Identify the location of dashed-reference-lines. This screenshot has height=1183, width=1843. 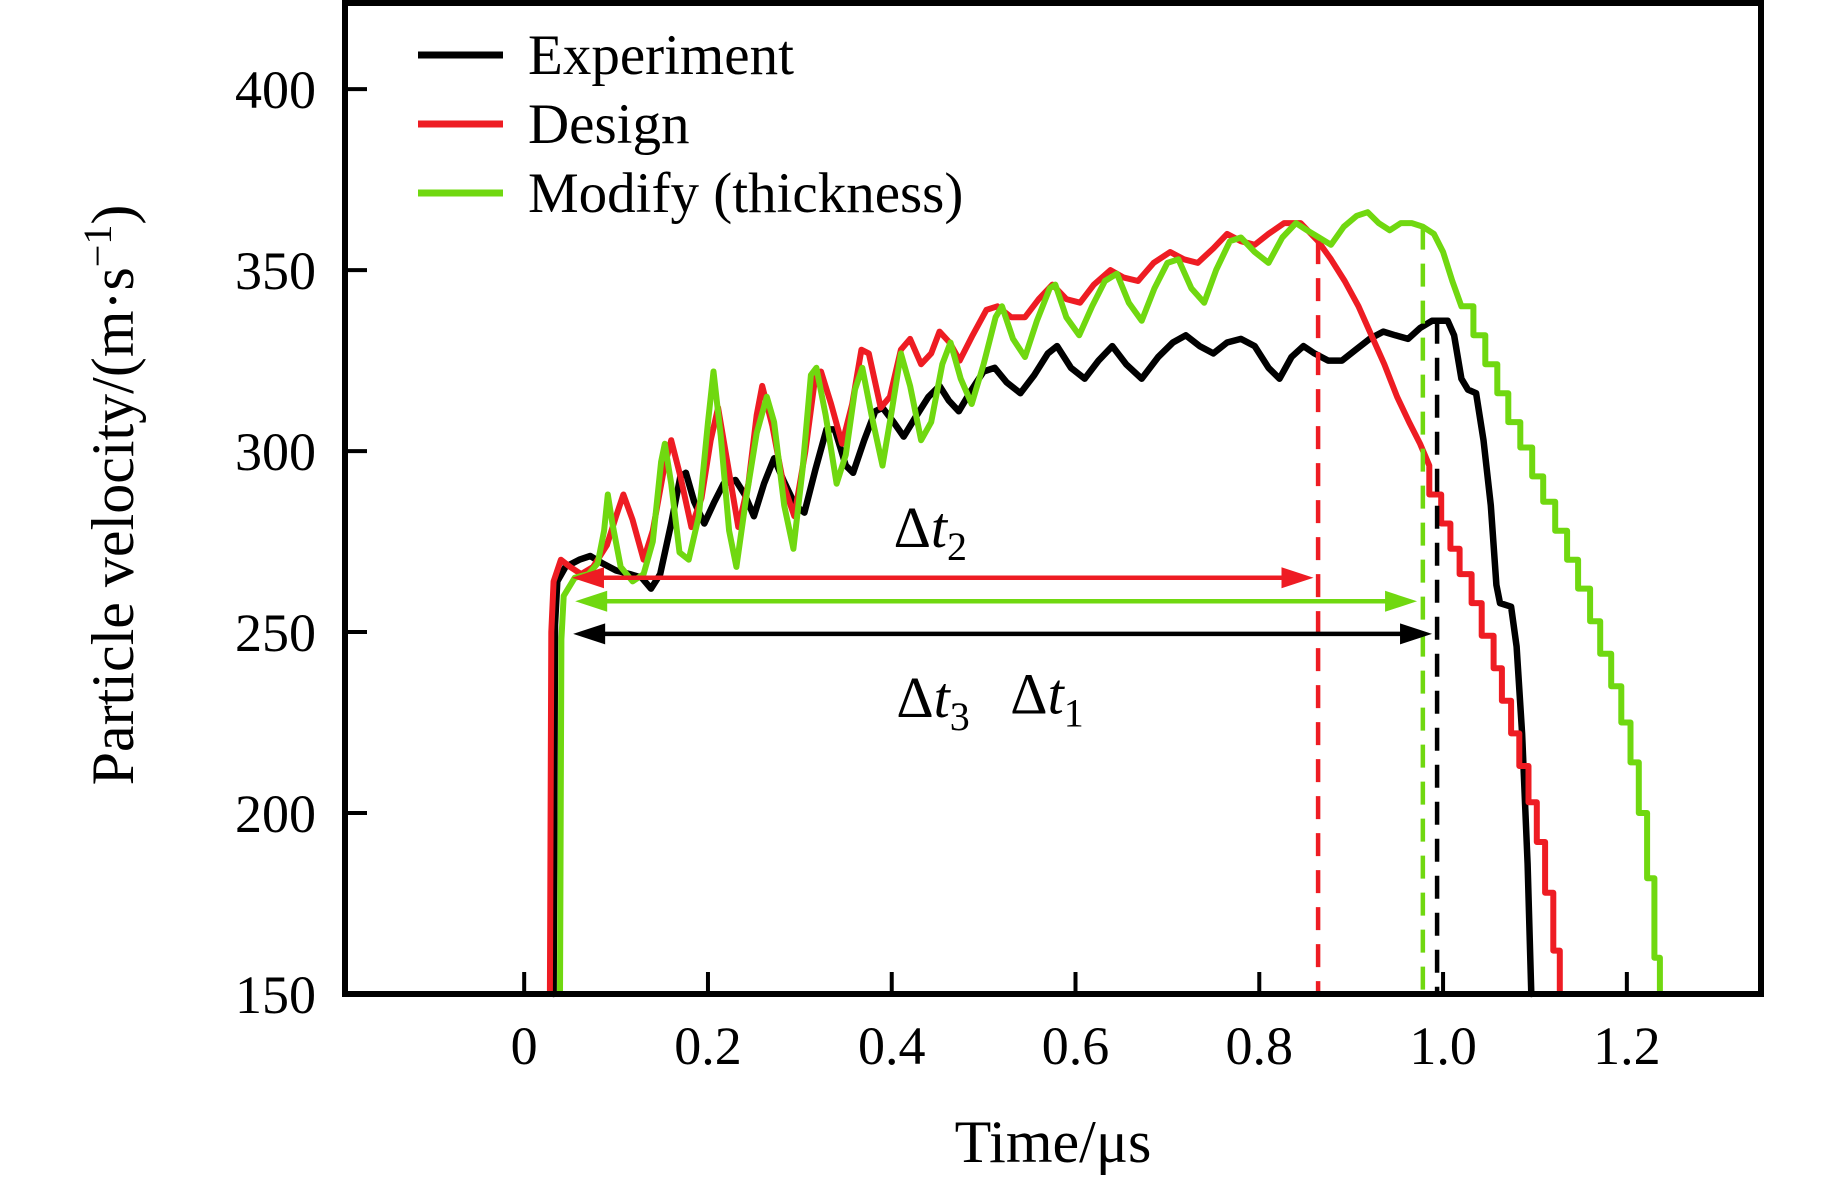
(1377, 610).